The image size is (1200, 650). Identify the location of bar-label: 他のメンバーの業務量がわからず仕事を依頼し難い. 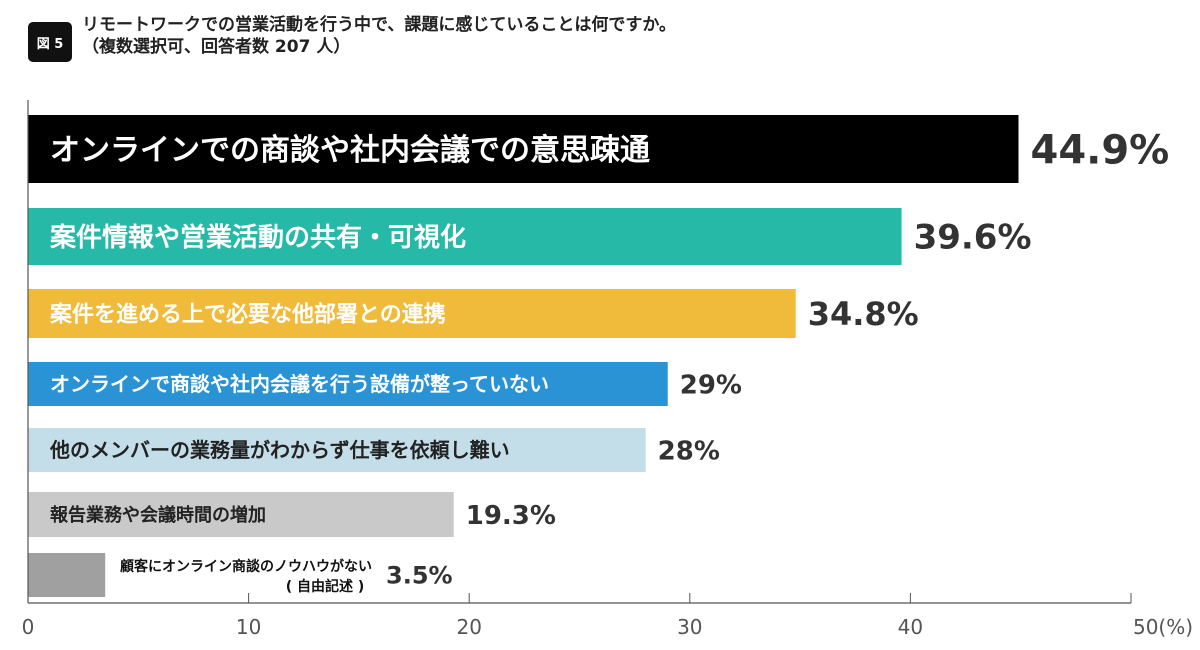
(279, 450).